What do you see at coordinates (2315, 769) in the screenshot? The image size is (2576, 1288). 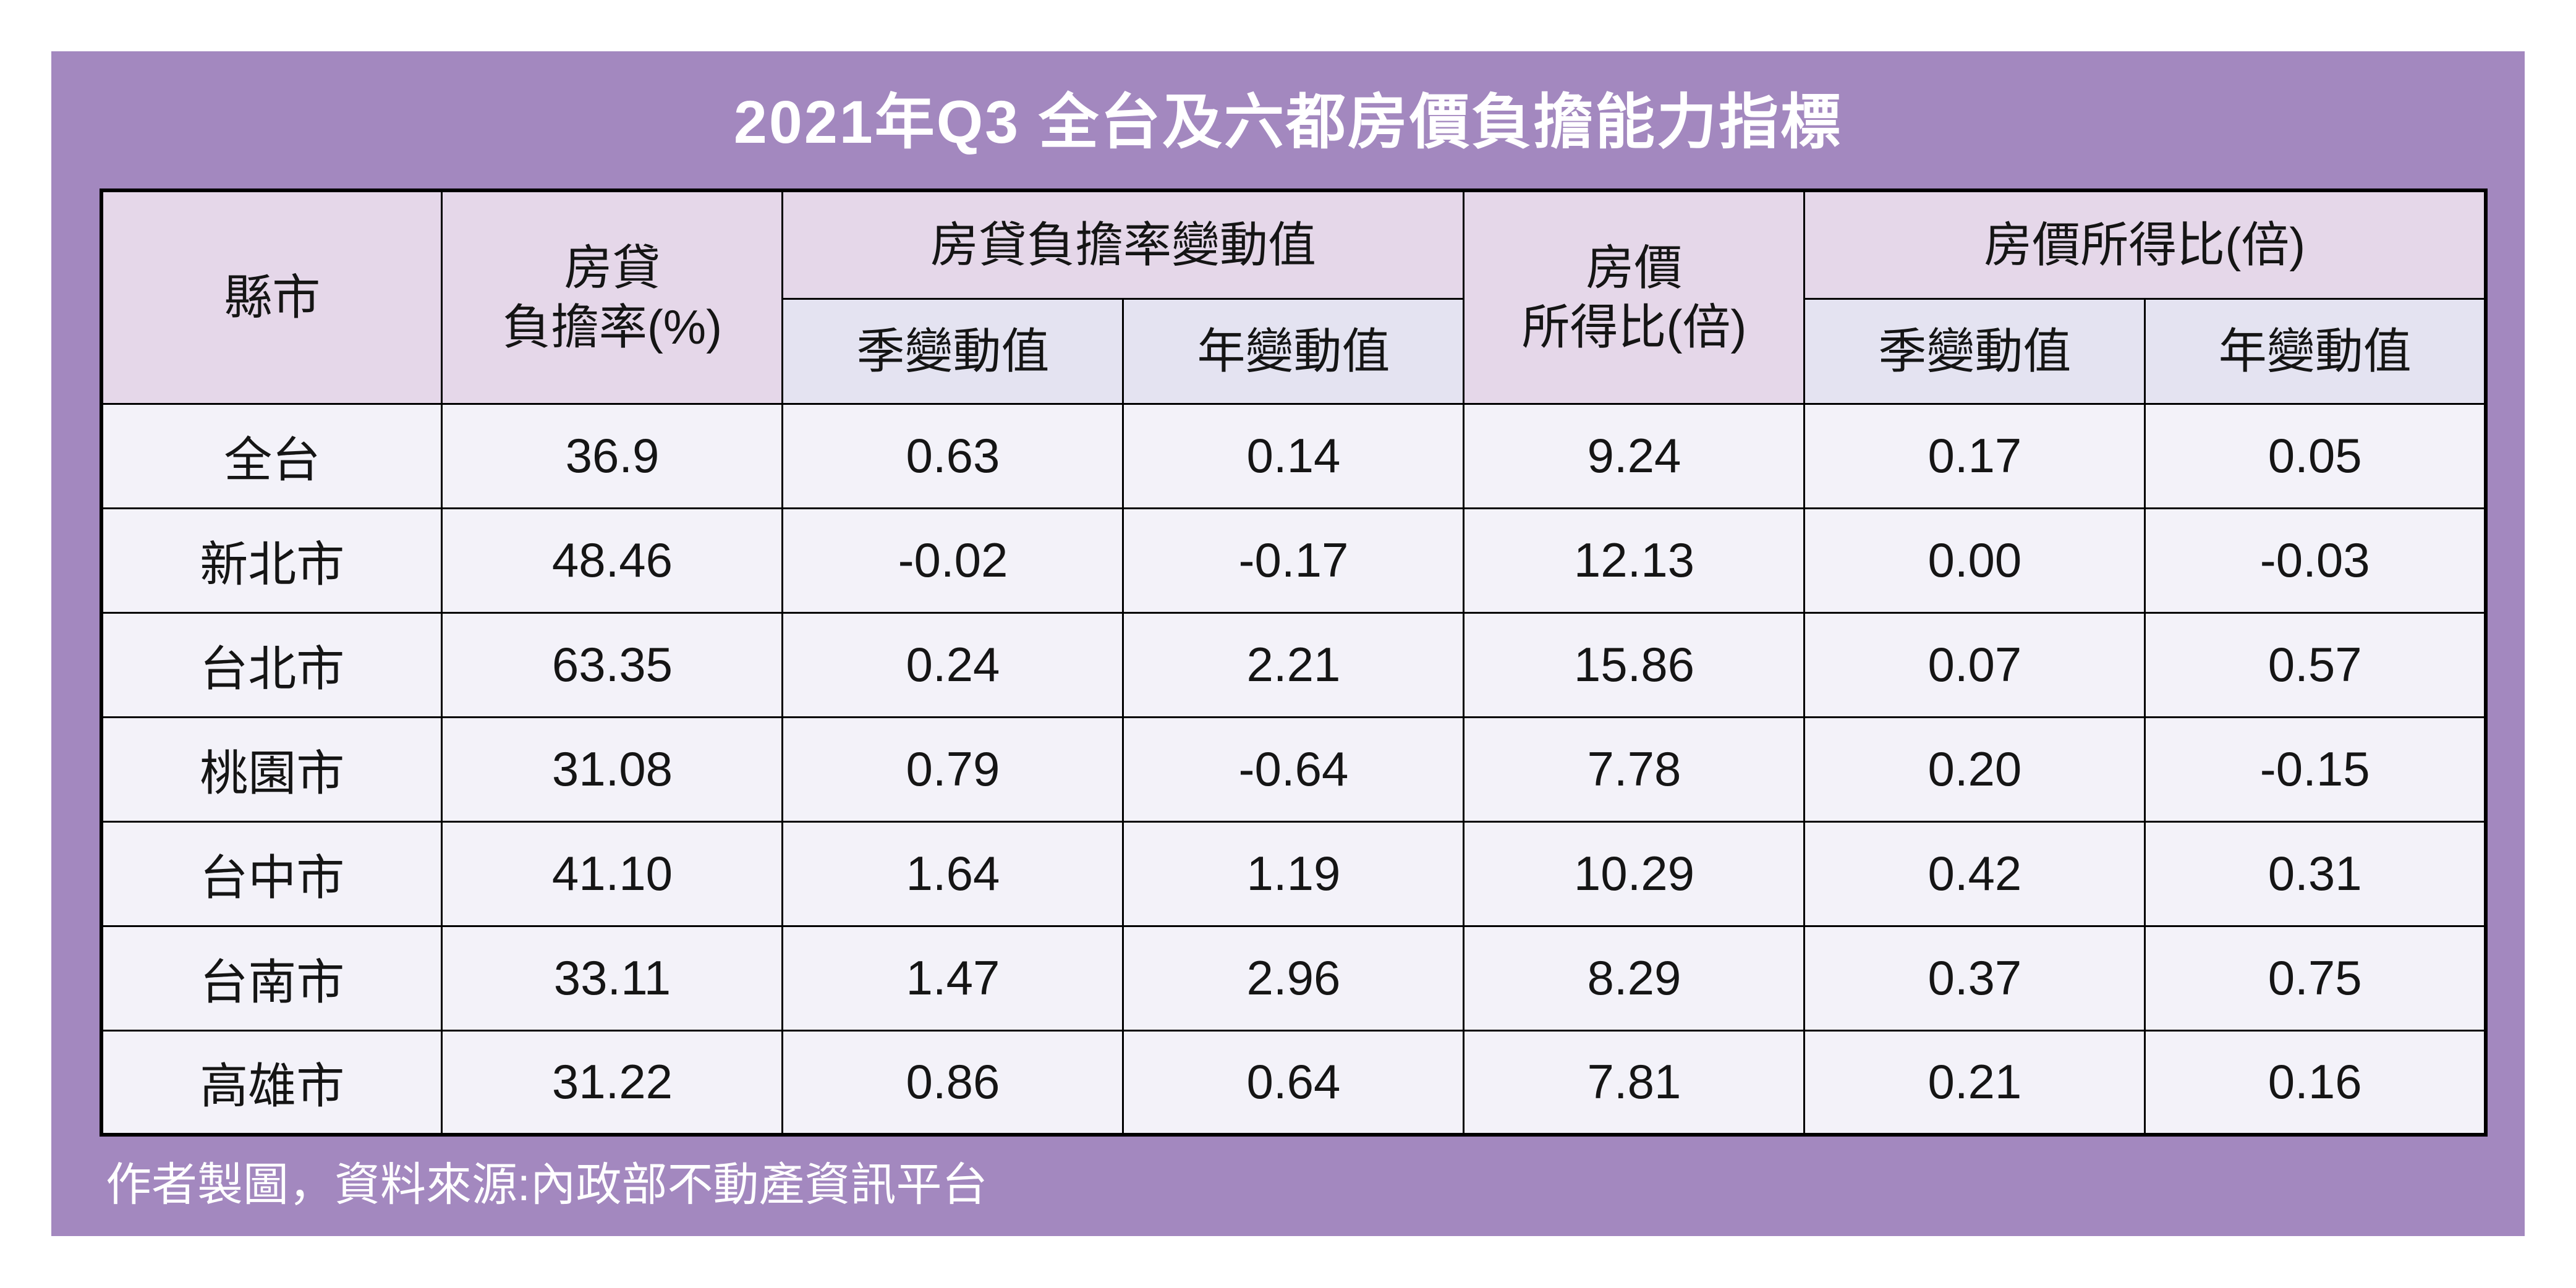 I see `ratio-year-change-cell: -0.15` at bounding box center [2315, 769].